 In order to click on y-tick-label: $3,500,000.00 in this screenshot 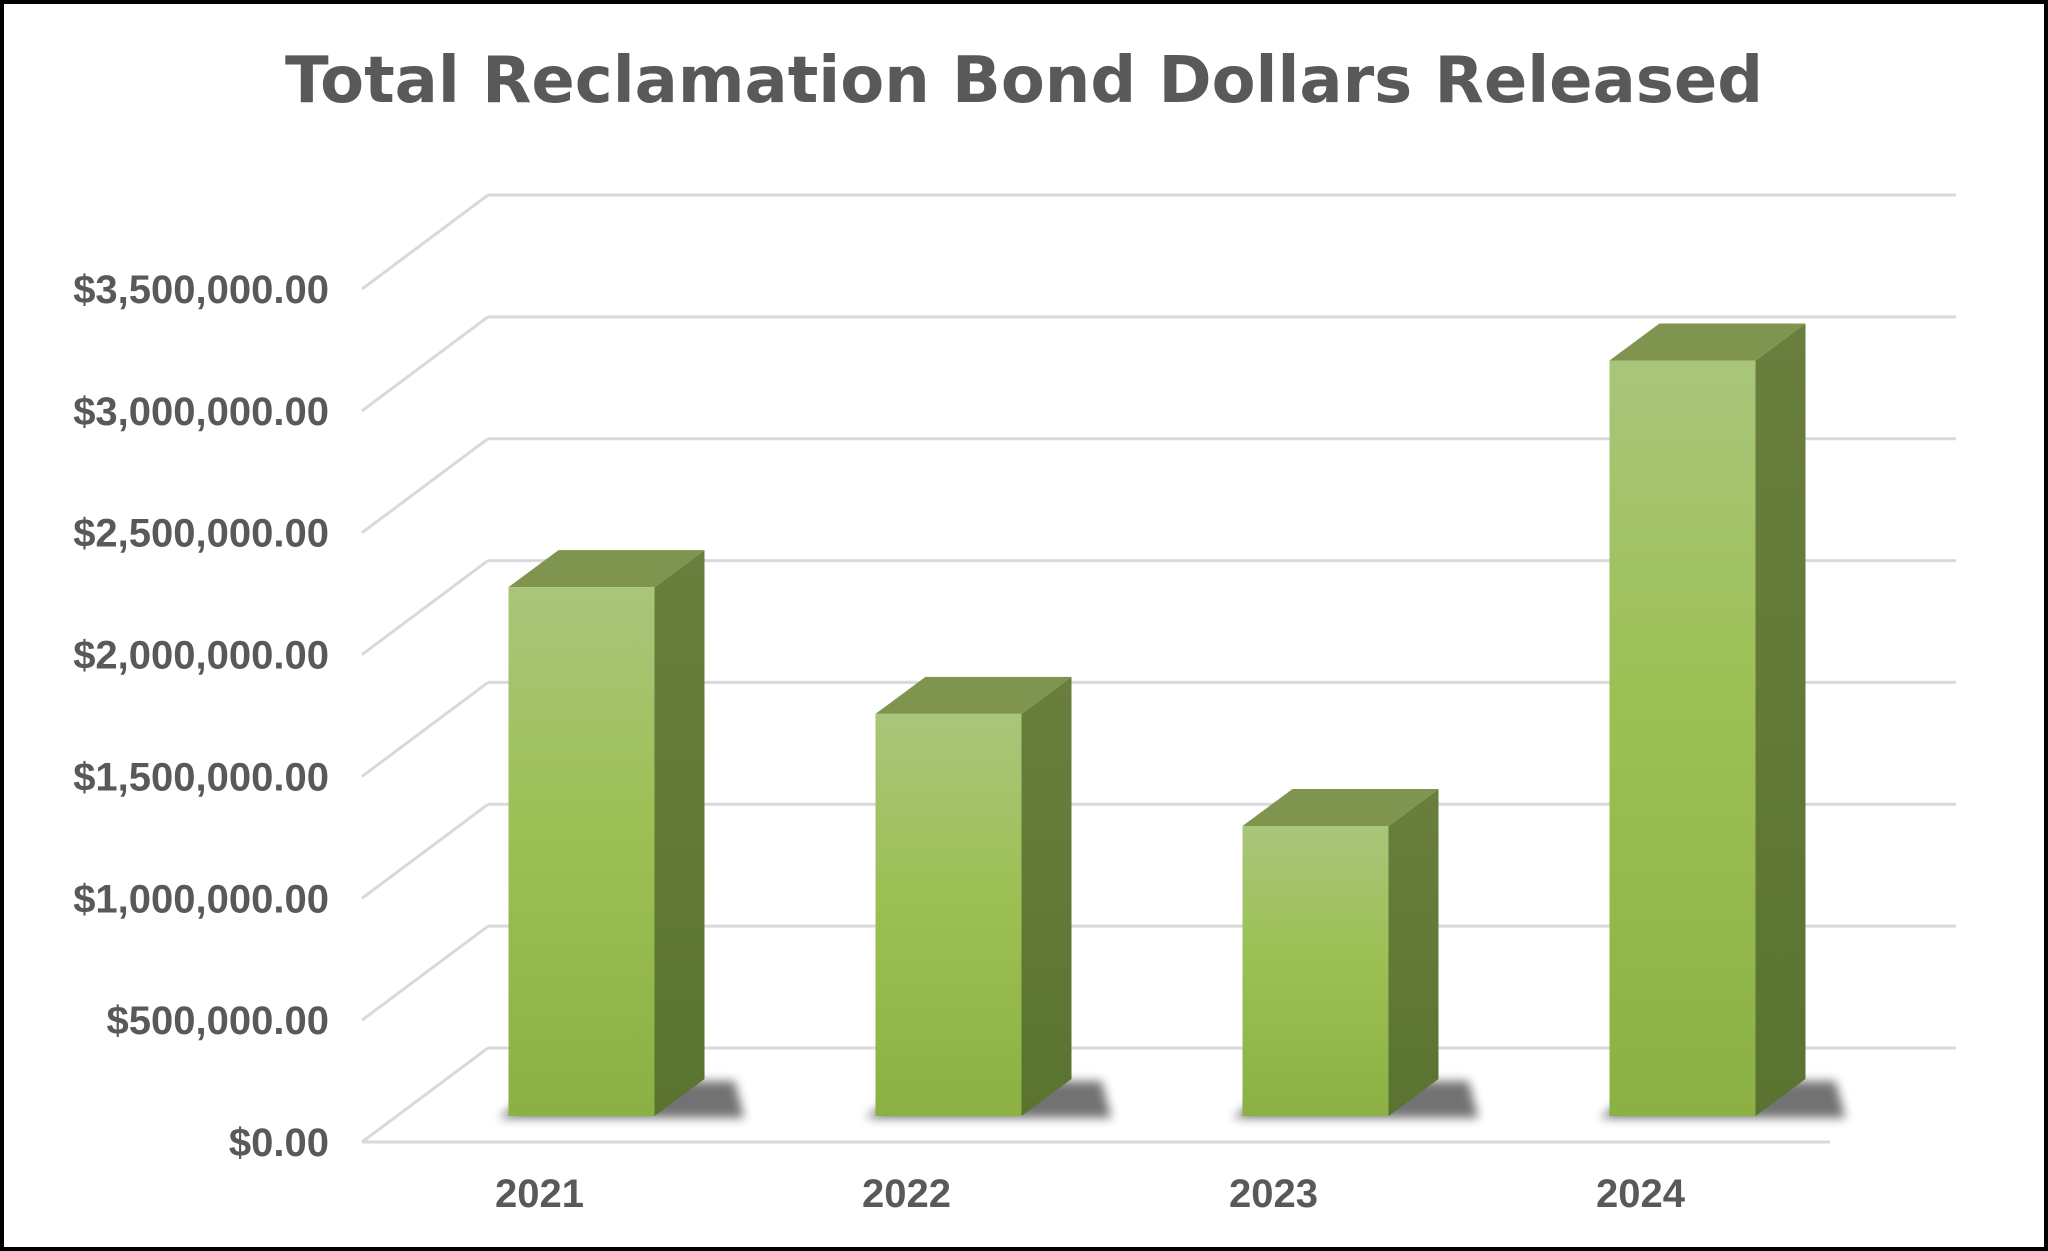, I will do `click(201, 290)`.